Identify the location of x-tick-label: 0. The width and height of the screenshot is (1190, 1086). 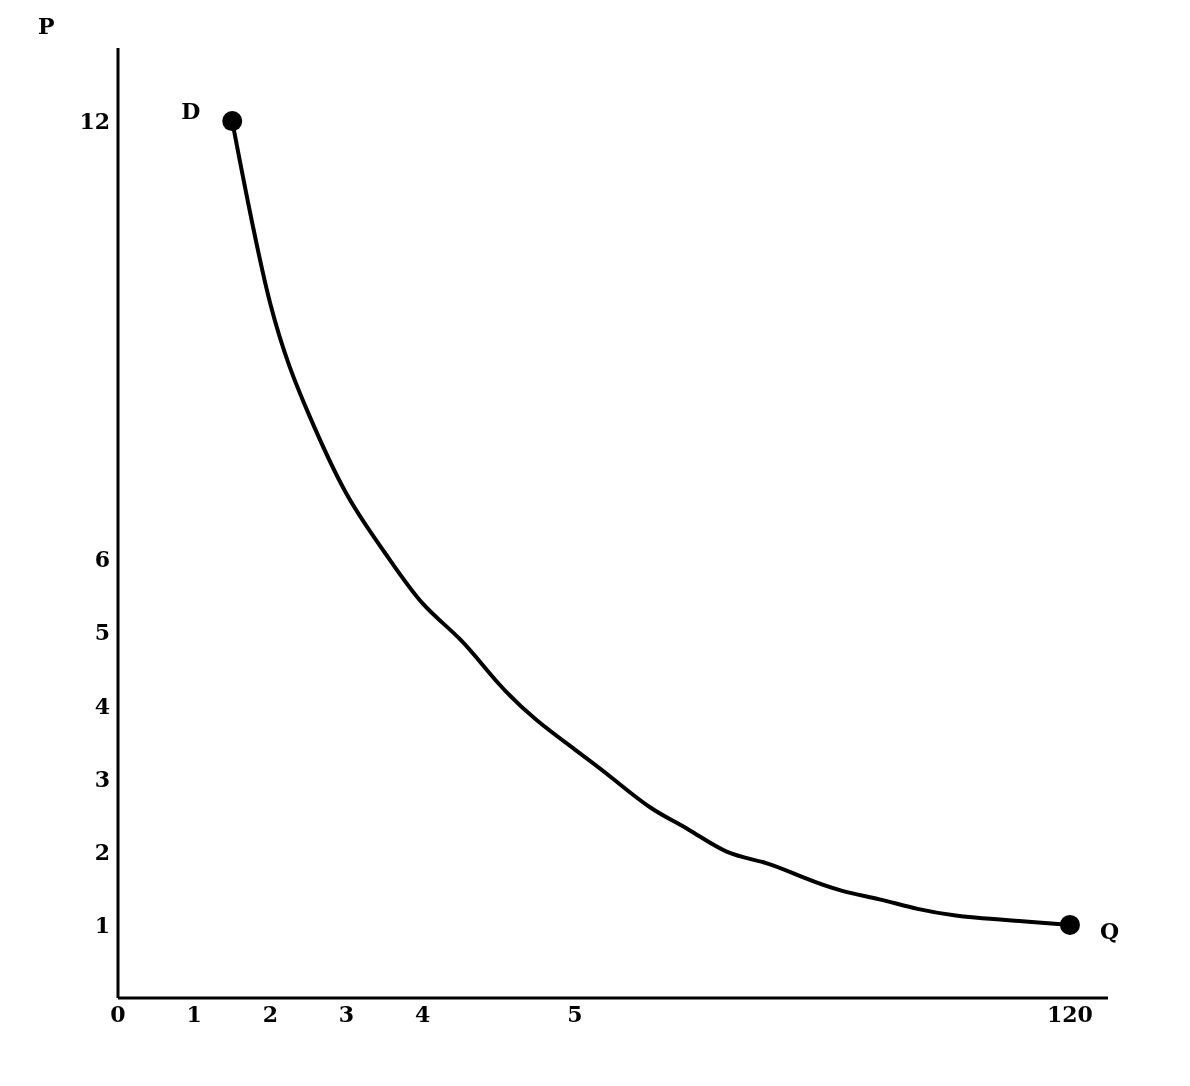
(118, 1013).